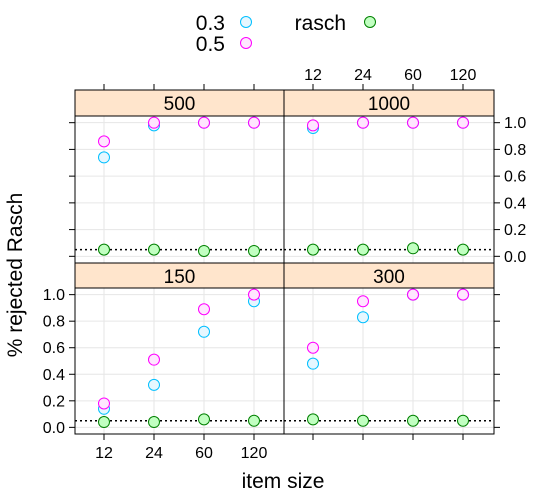  What do you see at coordinates (180, 104) in the screenshot?
I see `panel-strip-label: 500` at bounding box center [180, 104].